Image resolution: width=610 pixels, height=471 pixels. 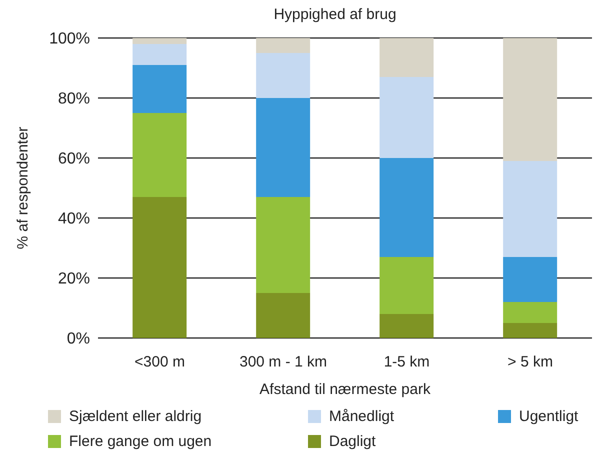 I want to click on x-tick-label: 300 m - 1 km, so click(x=283, y=362).